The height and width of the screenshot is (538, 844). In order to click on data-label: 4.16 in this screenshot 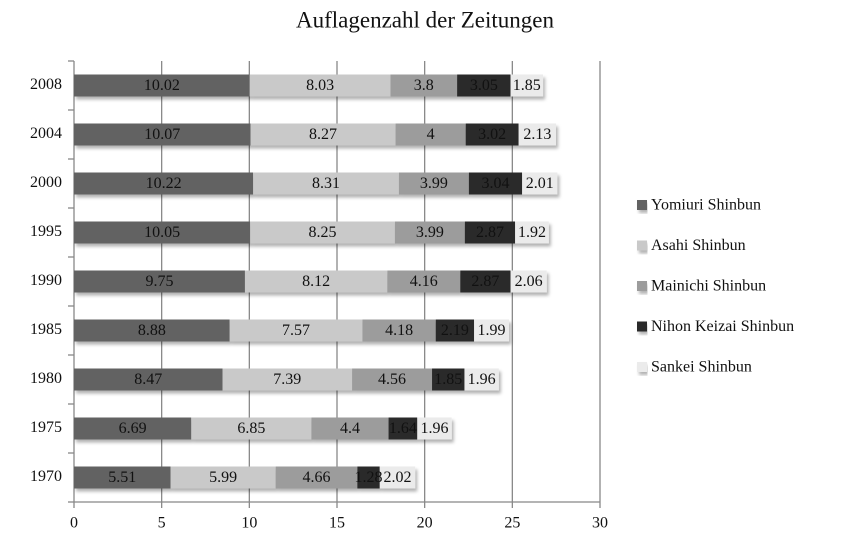, I will do `click(424, 281)`.